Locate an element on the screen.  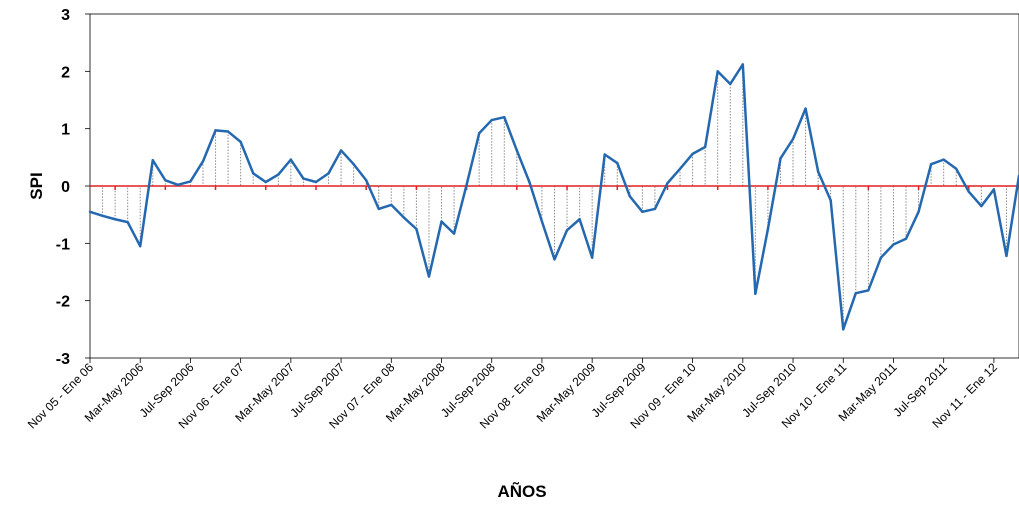
y-tick-label: 1 is located at coordinates (65, 130).